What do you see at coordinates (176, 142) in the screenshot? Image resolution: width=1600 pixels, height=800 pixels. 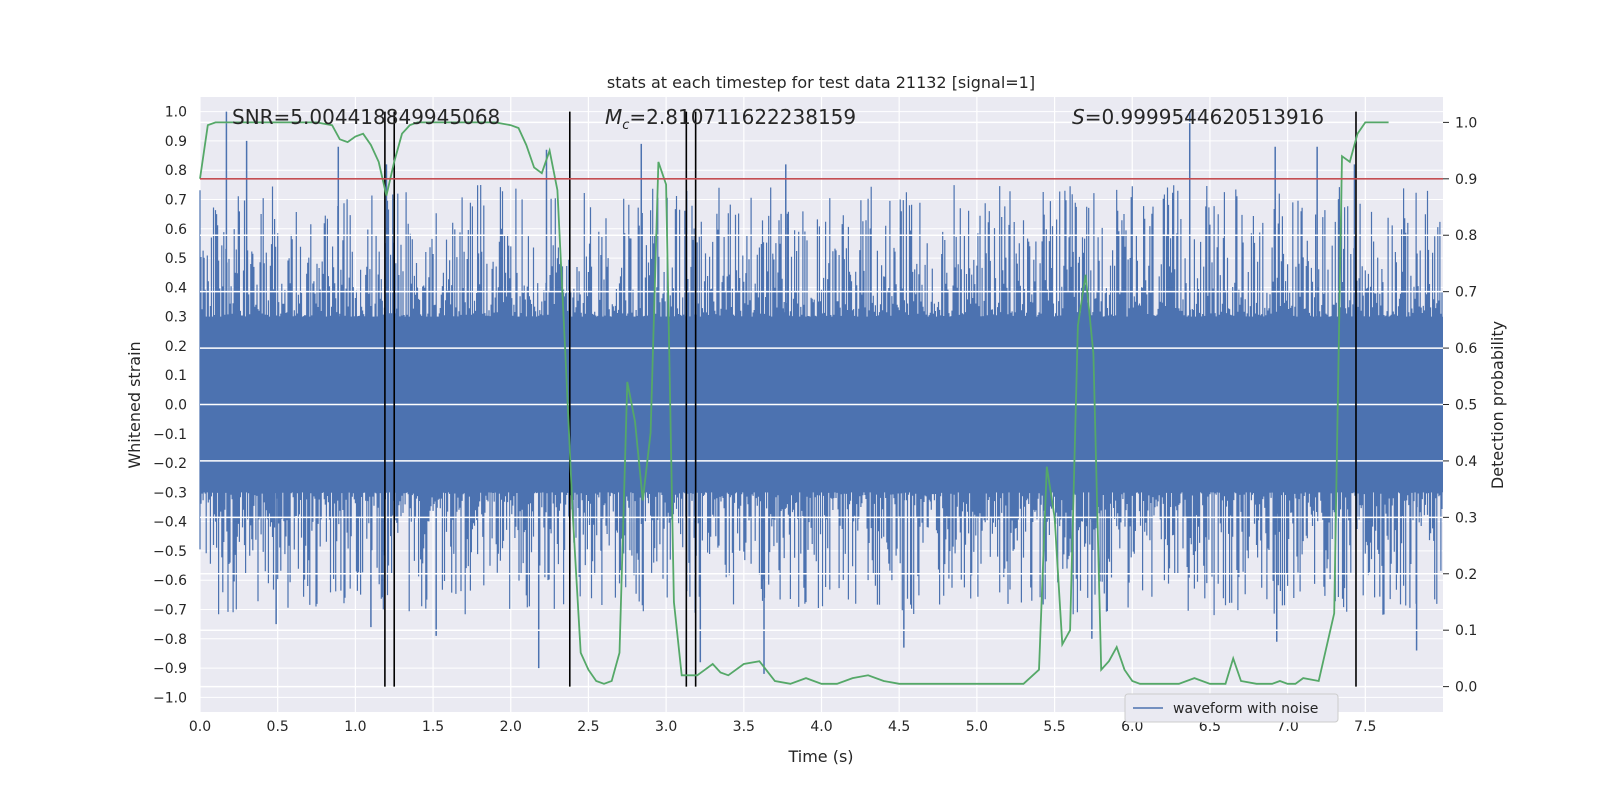 I see `y-left-tick-label: 0.9` at bounding box center [176, 142].